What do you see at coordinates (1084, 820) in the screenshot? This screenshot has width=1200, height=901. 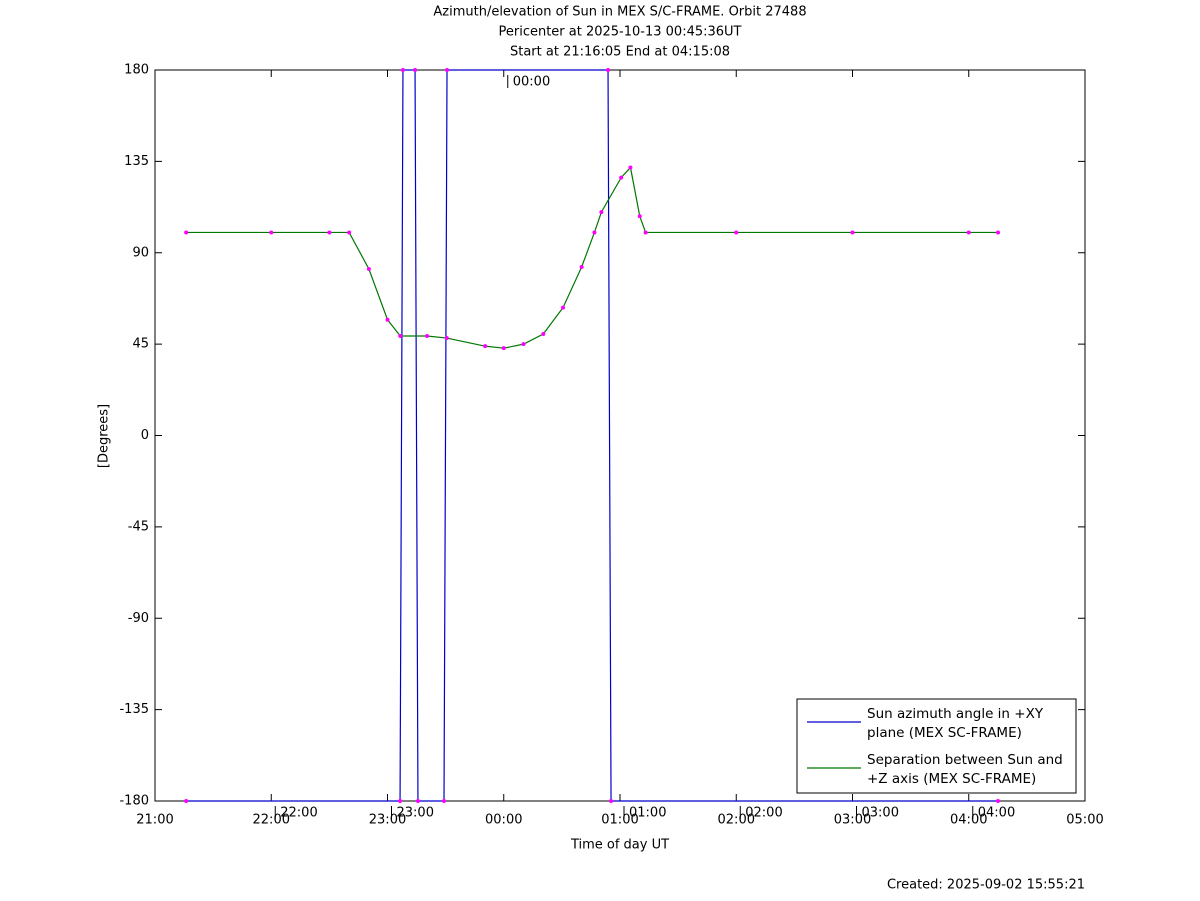 I see `x-tick-label: 05:00` at bounding box center [1084, 820].